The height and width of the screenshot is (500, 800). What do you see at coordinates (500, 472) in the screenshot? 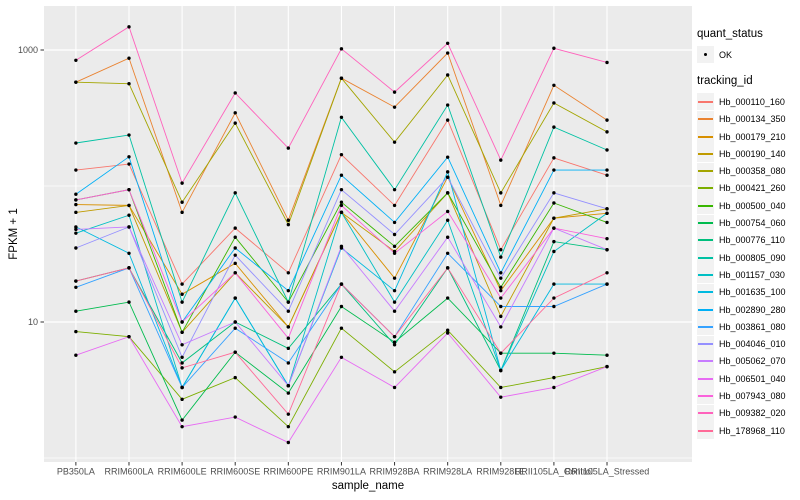
I see `x-tick-label: RRIM928LE` at bounding box center [500, 472].